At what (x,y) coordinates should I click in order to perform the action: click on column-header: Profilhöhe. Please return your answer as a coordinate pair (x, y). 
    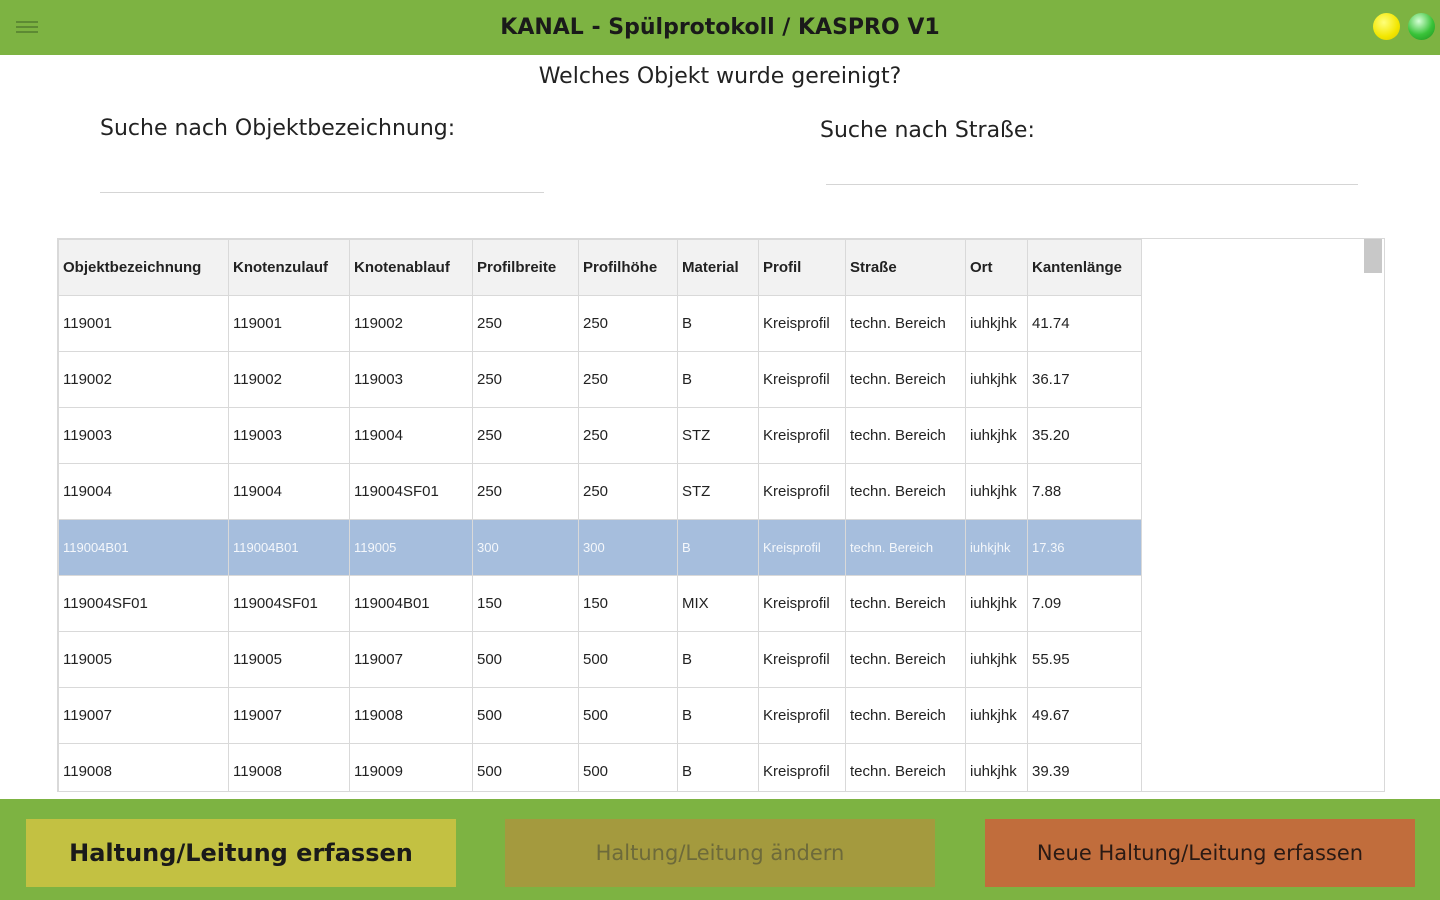
    Looking at the image, I should click on (628, 267).